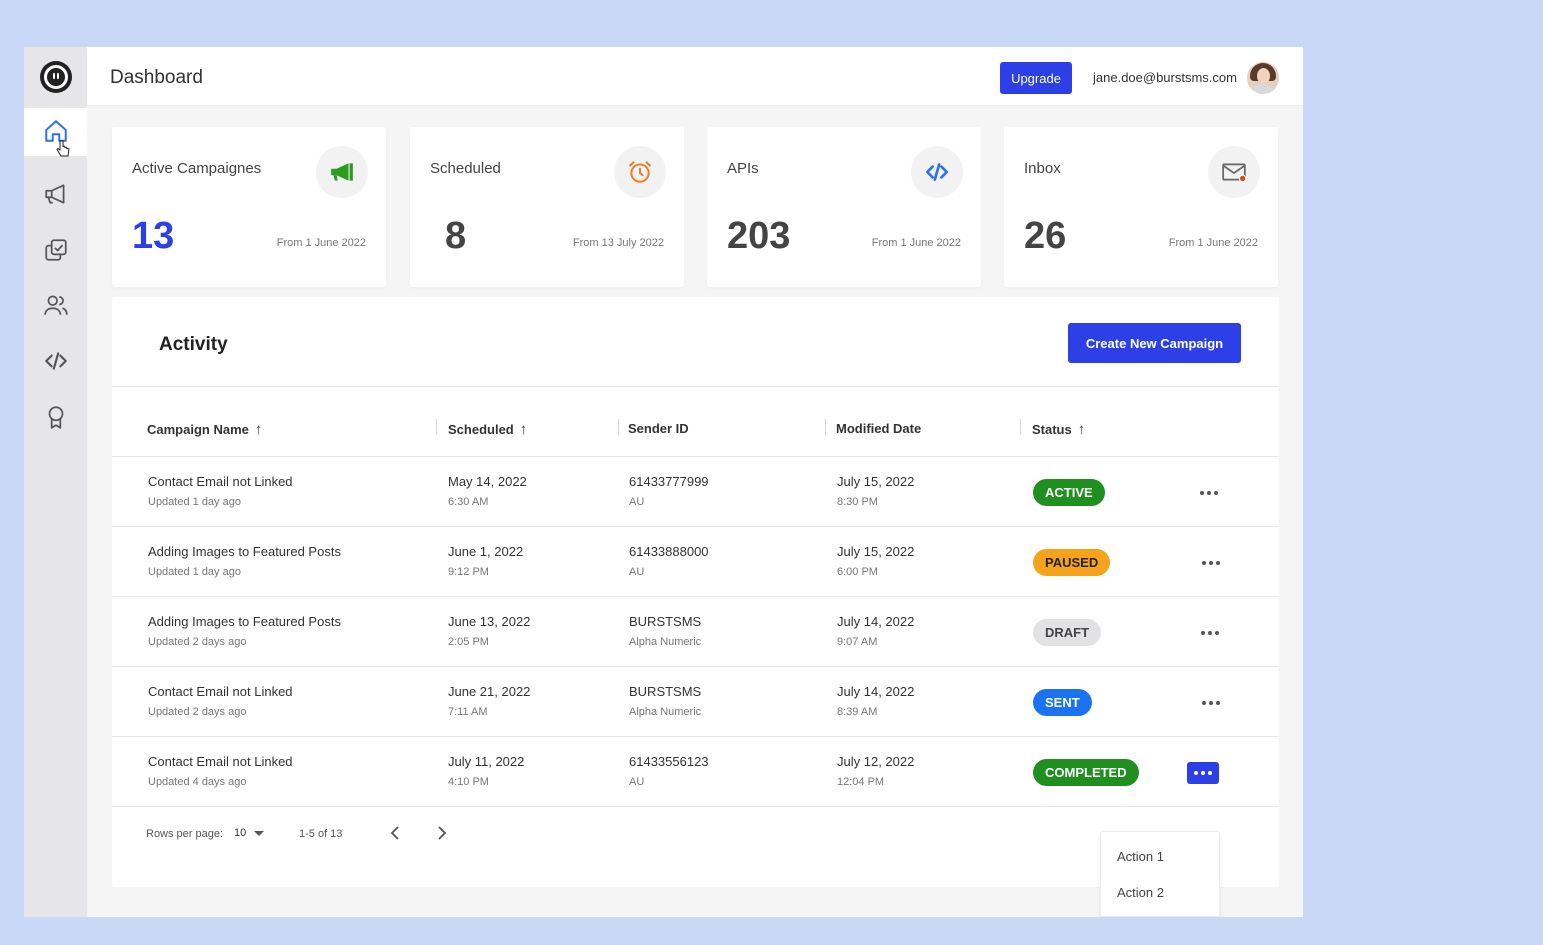  I want to click on prev-page-button, so click(395, 833).